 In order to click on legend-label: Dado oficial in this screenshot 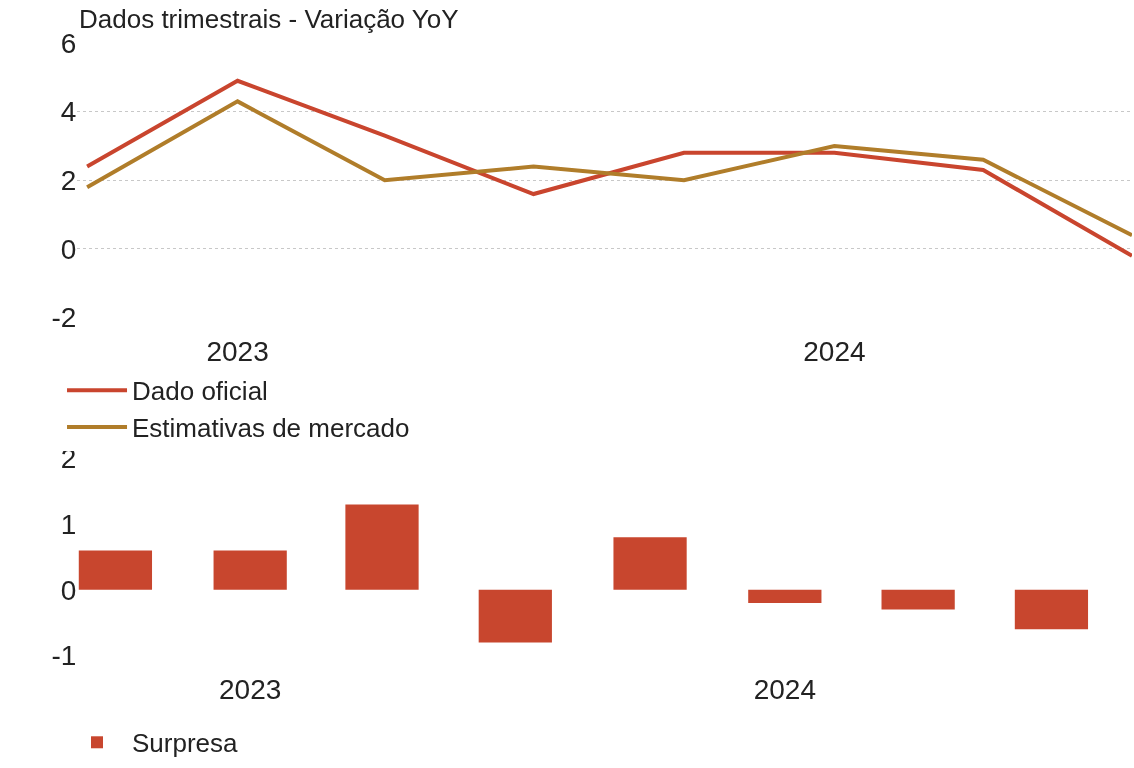, I will do `click(200, 391)`.